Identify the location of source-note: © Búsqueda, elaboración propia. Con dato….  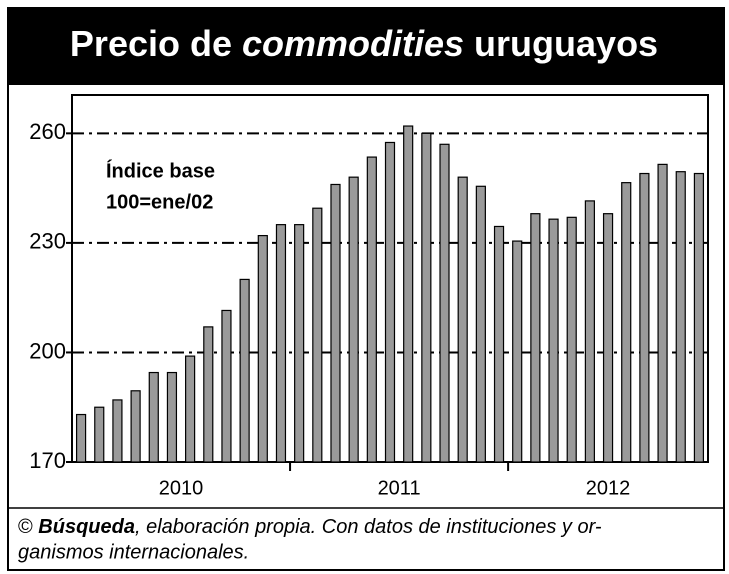
(310, 527).